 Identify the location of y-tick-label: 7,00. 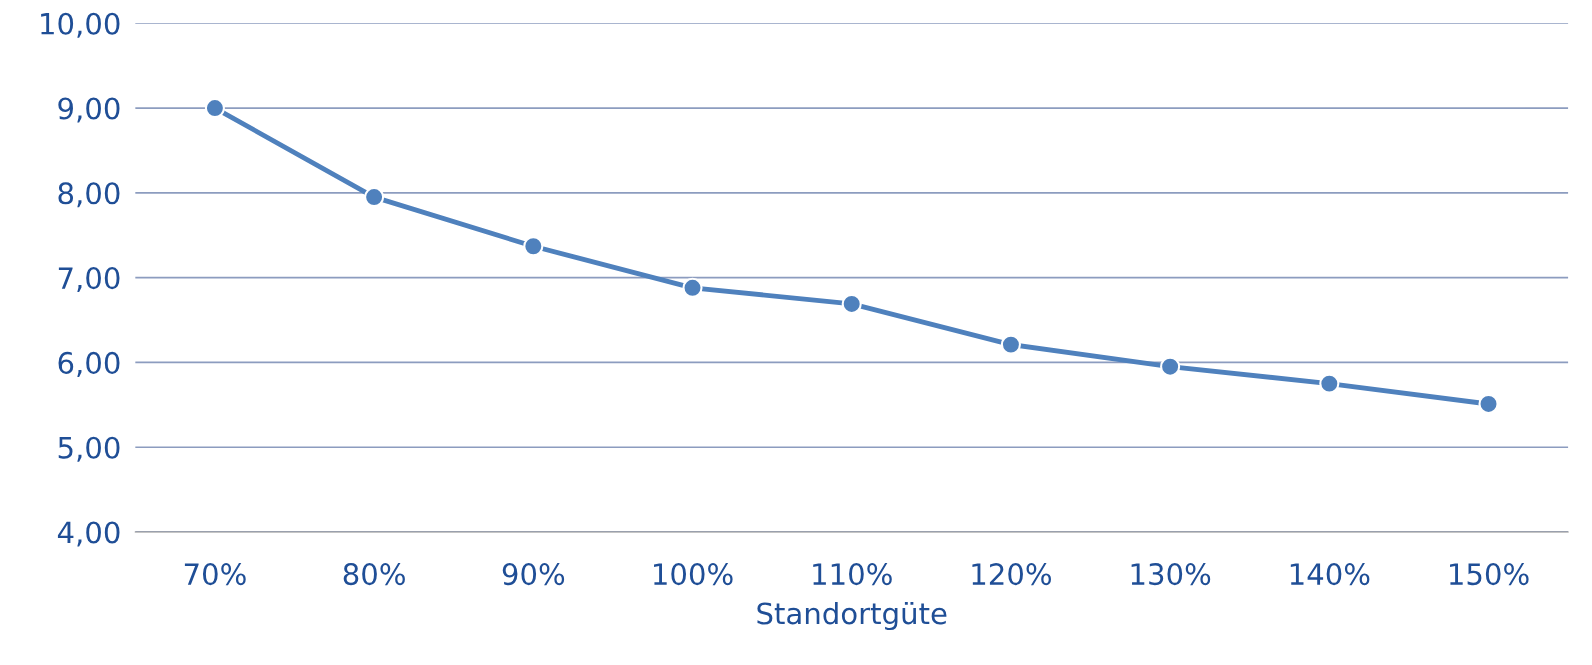
(89, 280).